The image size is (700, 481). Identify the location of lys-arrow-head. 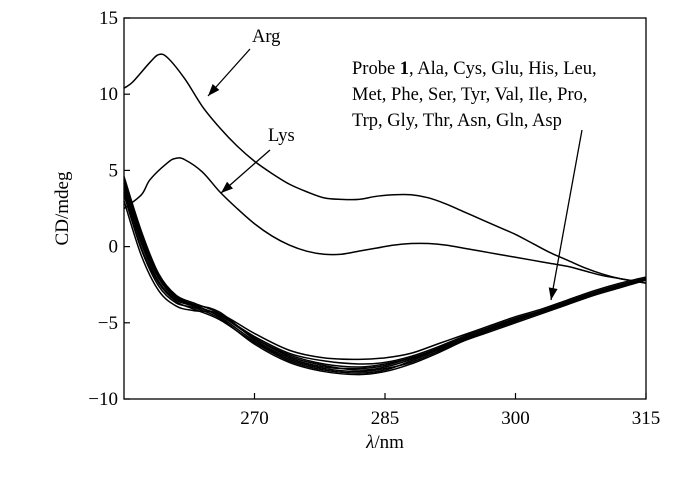
(227, 187).